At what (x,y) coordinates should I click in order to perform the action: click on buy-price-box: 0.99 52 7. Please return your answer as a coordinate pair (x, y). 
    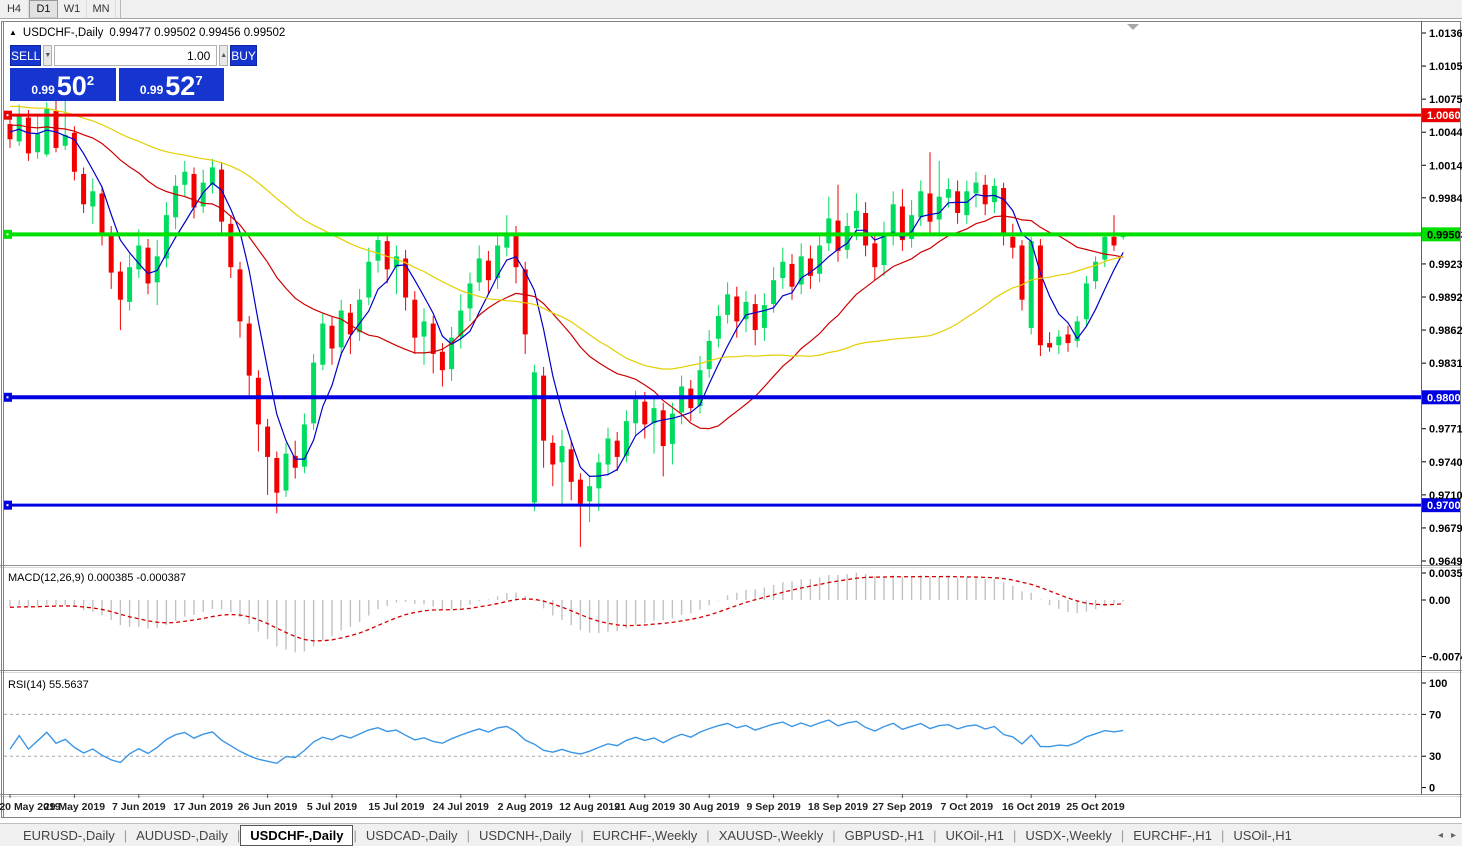
    Looking at the image, I should click on (171, 84).